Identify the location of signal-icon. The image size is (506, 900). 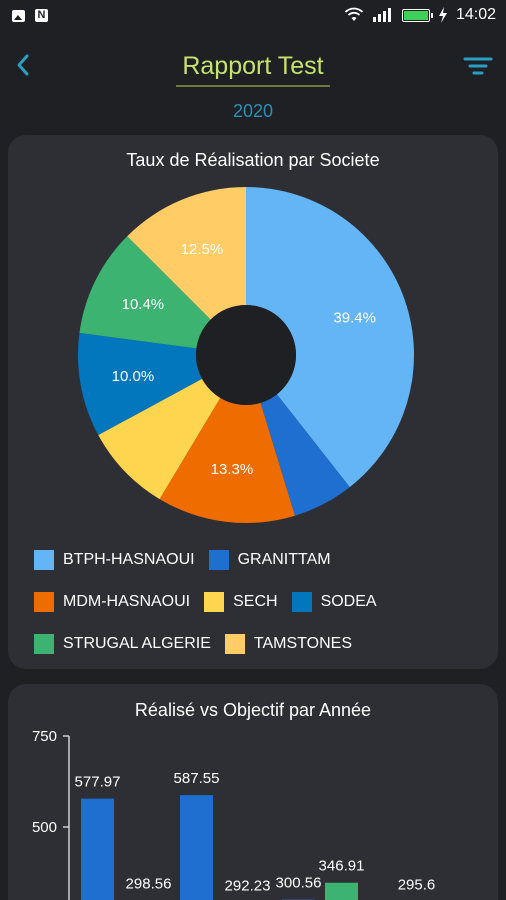
(381, 15).